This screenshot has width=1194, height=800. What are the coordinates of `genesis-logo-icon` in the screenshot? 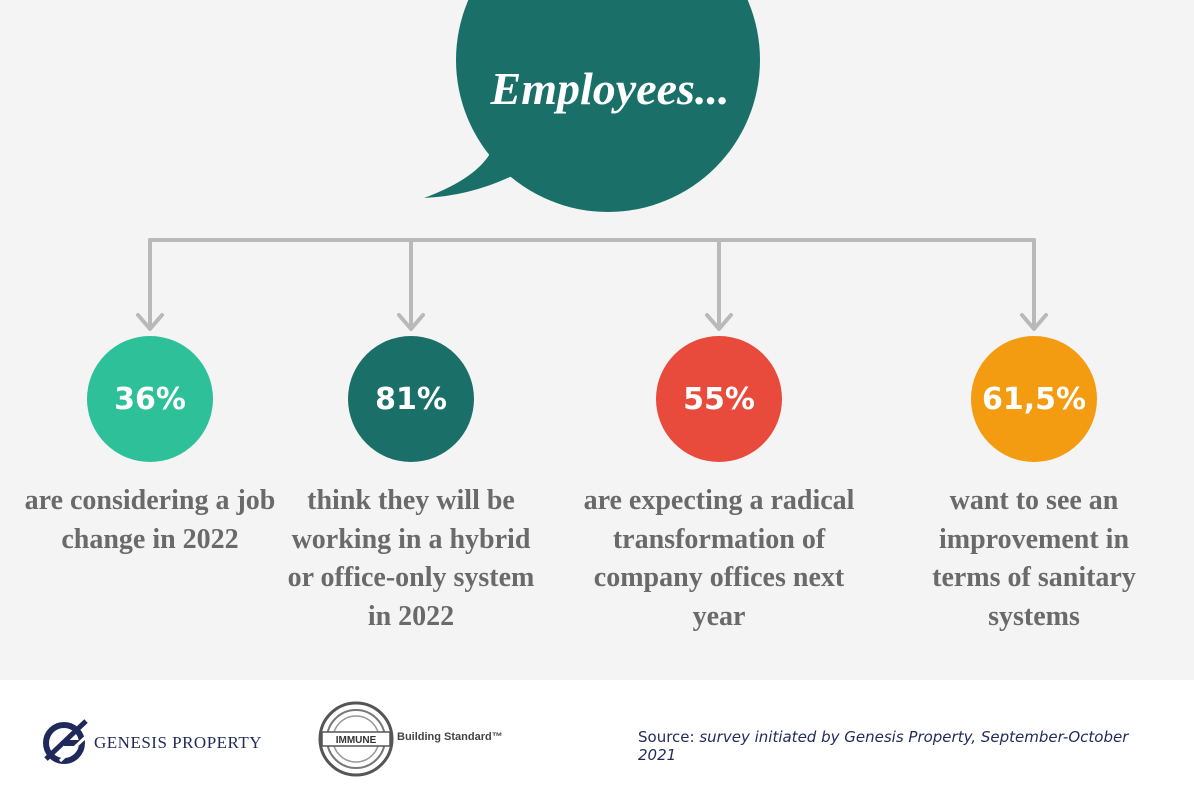 It's located at (67, 741).